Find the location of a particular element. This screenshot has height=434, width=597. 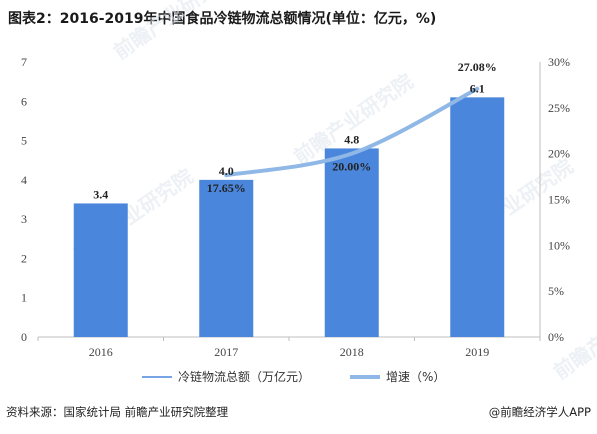

growth-value-label: 17.65% is located at coordinates (226, 188).